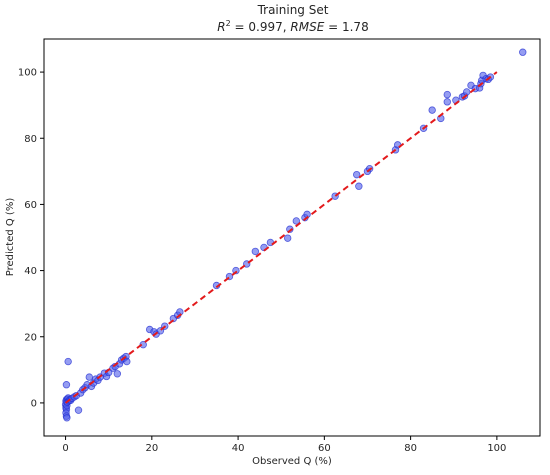 The image size is (550, 475). What do you see at coordinates (324, 448) in the screenshot?
I see `x-tick-label: 60` at bounding box center [324, 448].